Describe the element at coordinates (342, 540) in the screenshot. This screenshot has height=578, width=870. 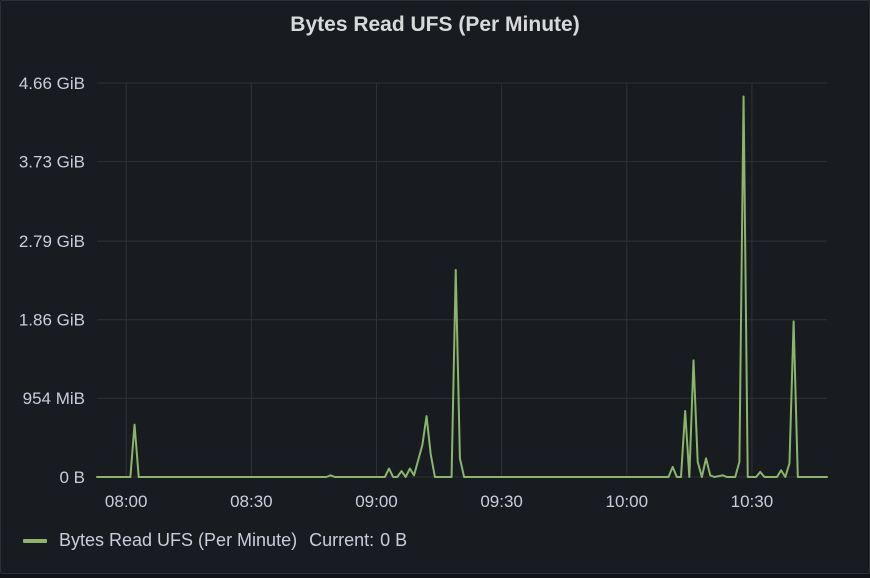
I see `legend-current-label: Current:` at that location.